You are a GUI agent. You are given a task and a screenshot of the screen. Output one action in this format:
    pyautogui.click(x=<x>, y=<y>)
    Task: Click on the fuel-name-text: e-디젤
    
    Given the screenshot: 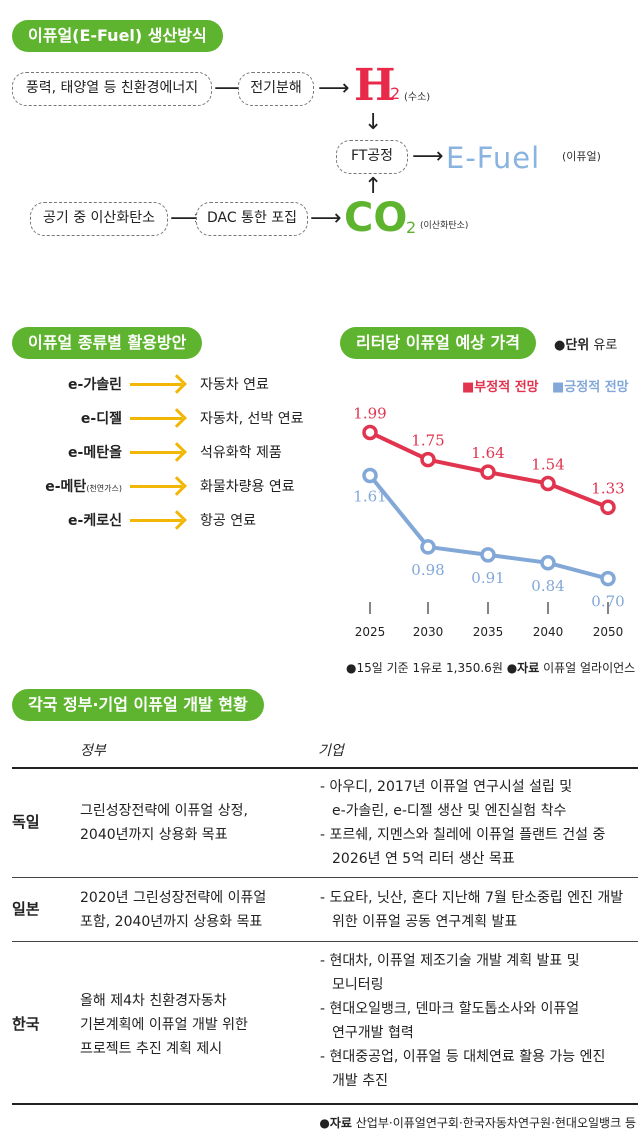 What is the action you would take?
    pyautogui.click(x=101, y=419)
    